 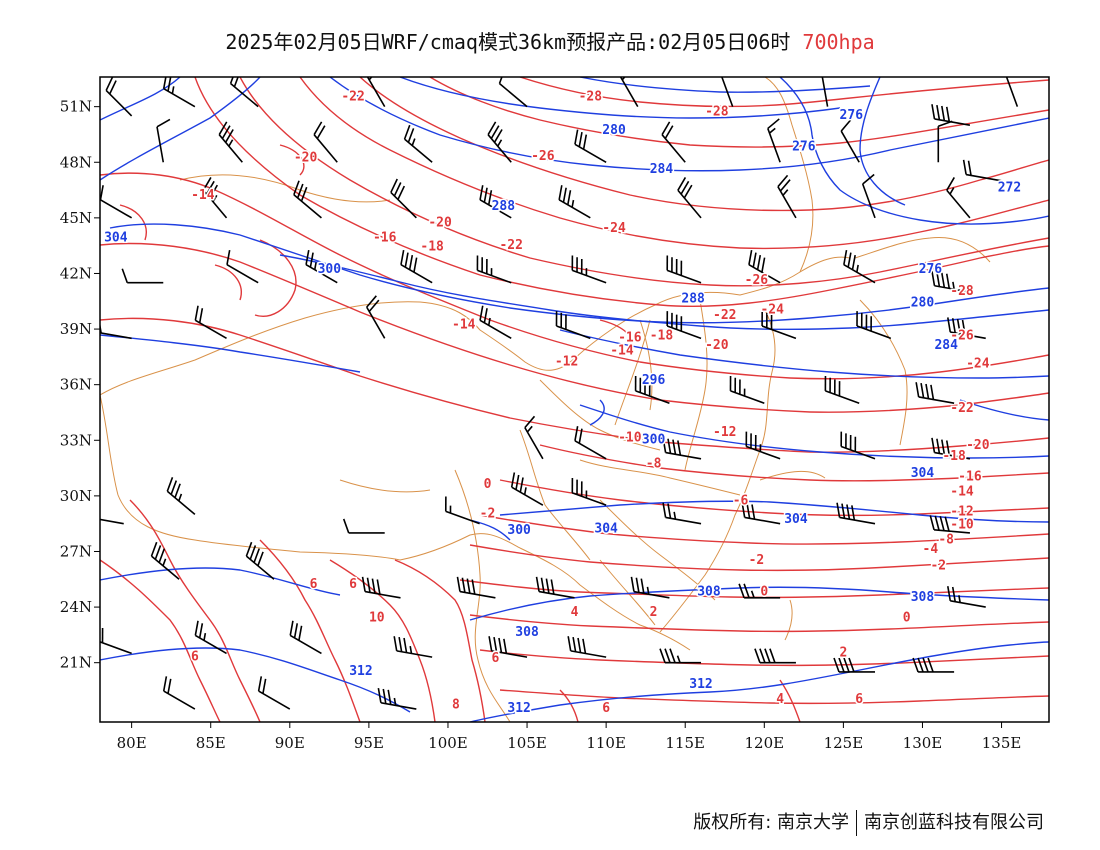 I want to click on lat-label: 27N, so click(x=76, y=551).